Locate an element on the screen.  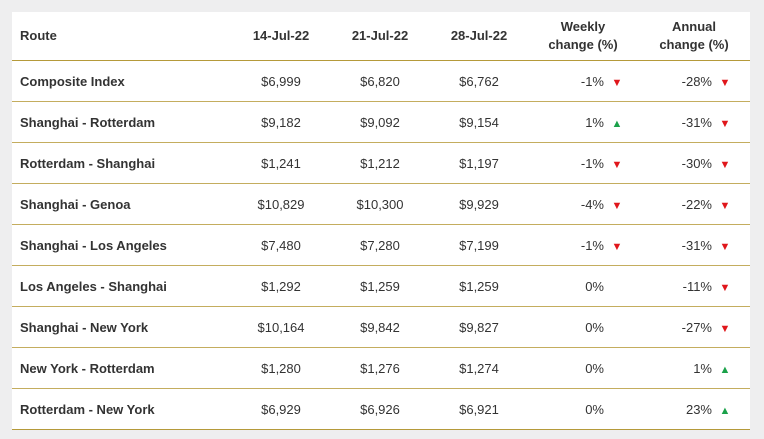
annual-change-value: -11% is located at coordinates (697, 286).